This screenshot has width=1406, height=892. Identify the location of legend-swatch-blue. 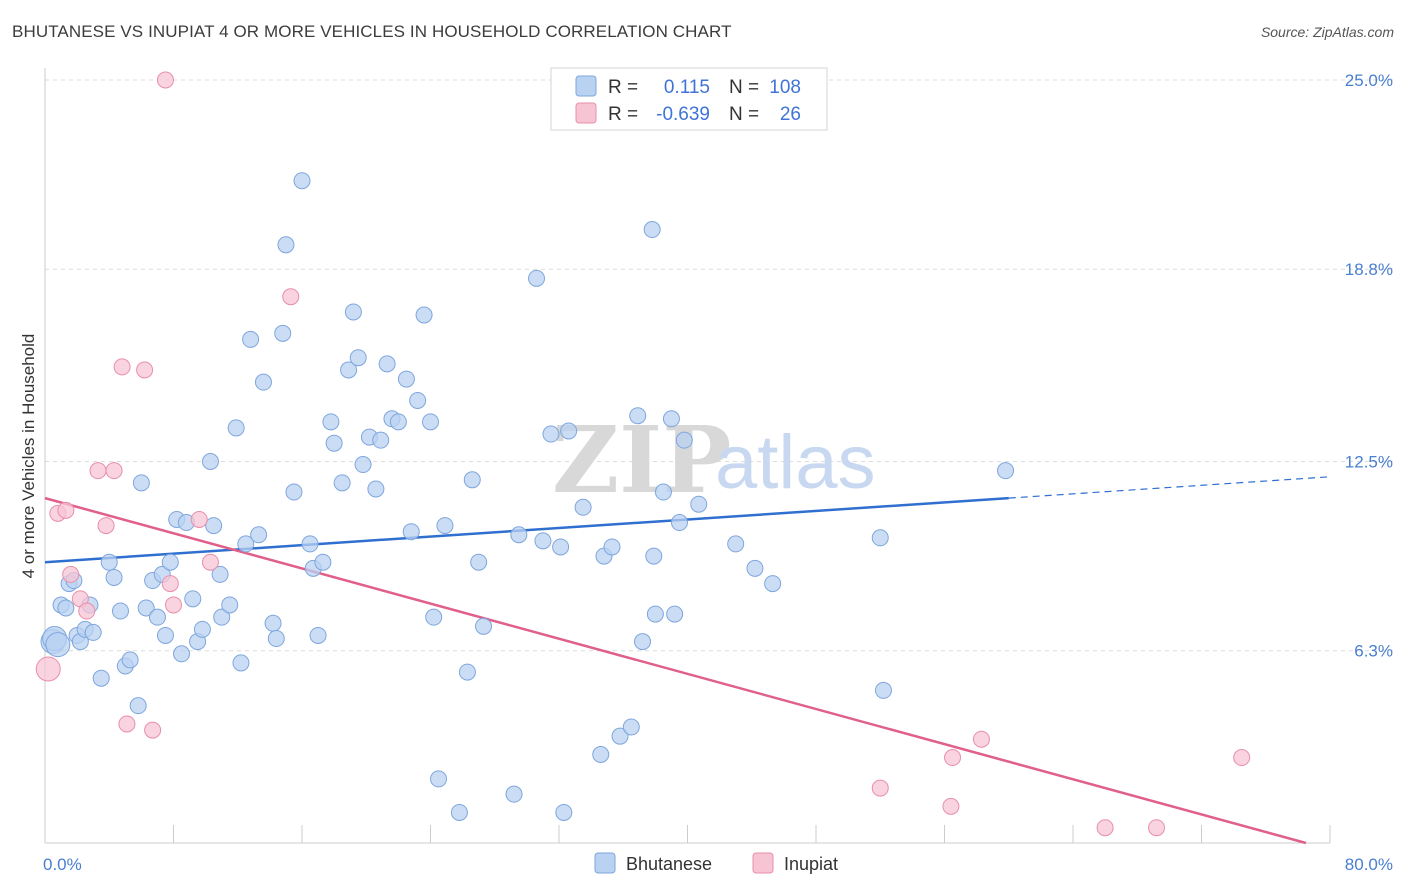
(586, 86).